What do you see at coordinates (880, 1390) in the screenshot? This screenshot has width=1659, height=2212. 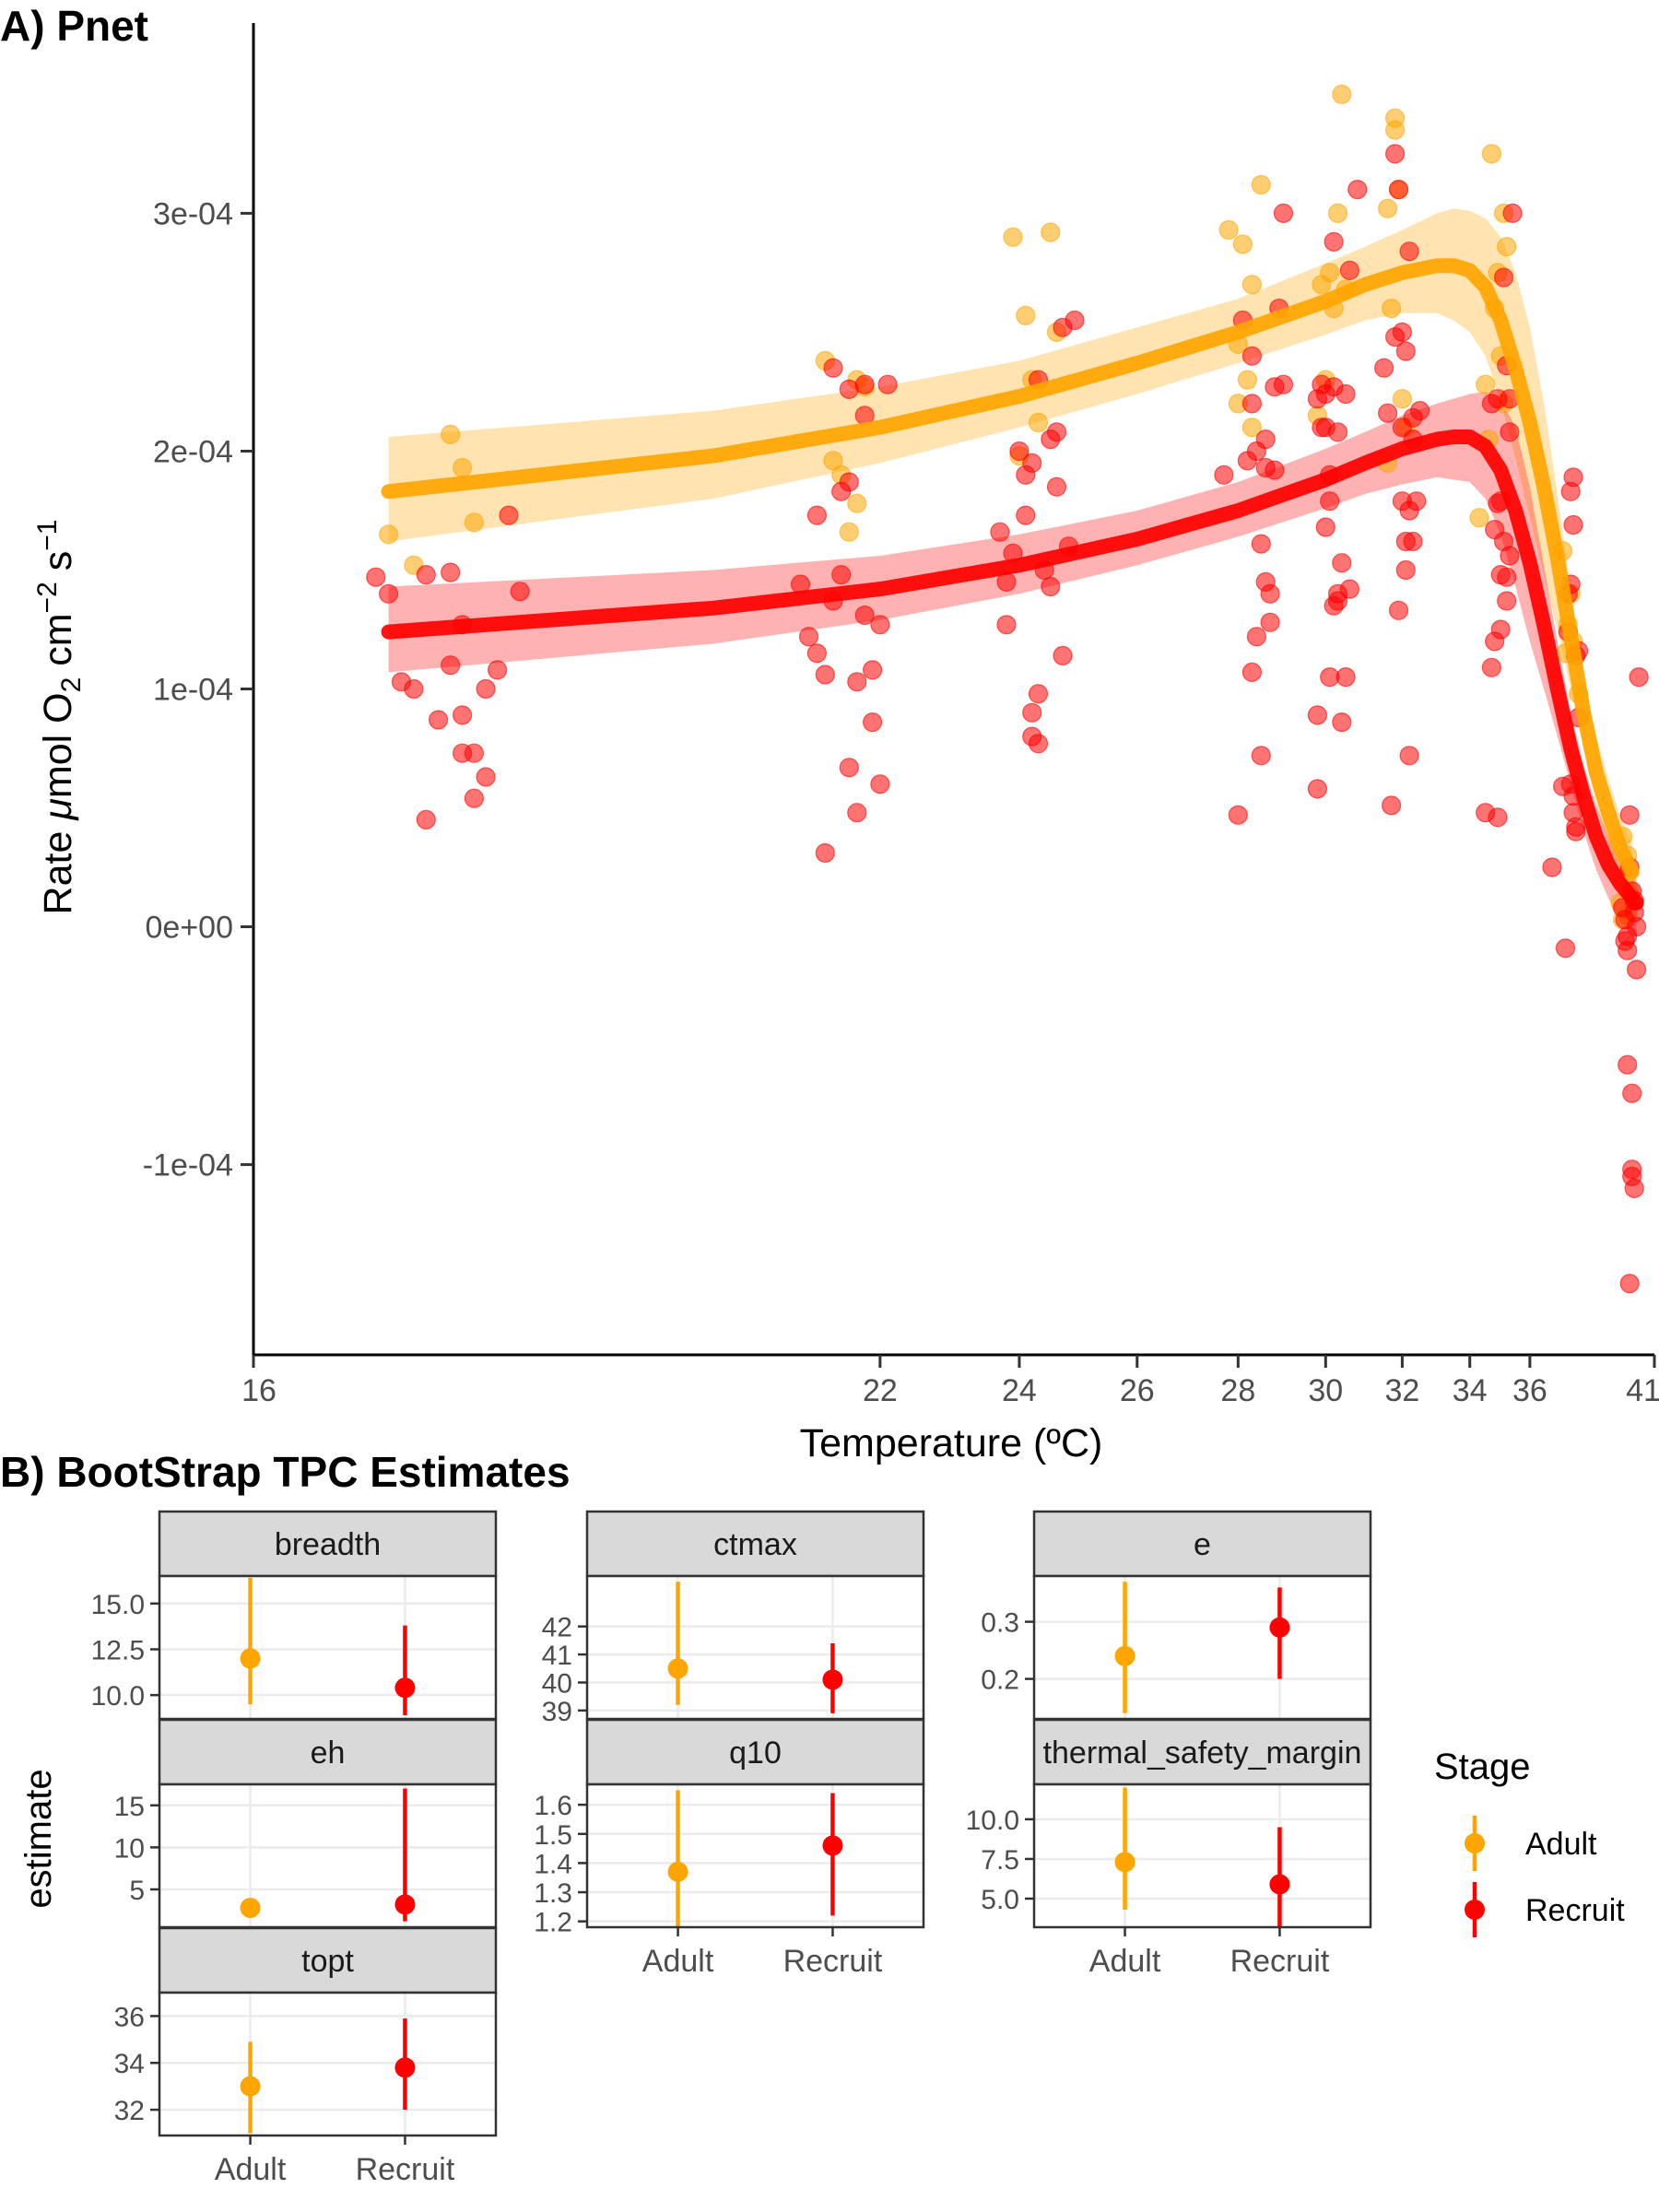 I see `x-tick-label: 22` at bounding box center [880, 1390].